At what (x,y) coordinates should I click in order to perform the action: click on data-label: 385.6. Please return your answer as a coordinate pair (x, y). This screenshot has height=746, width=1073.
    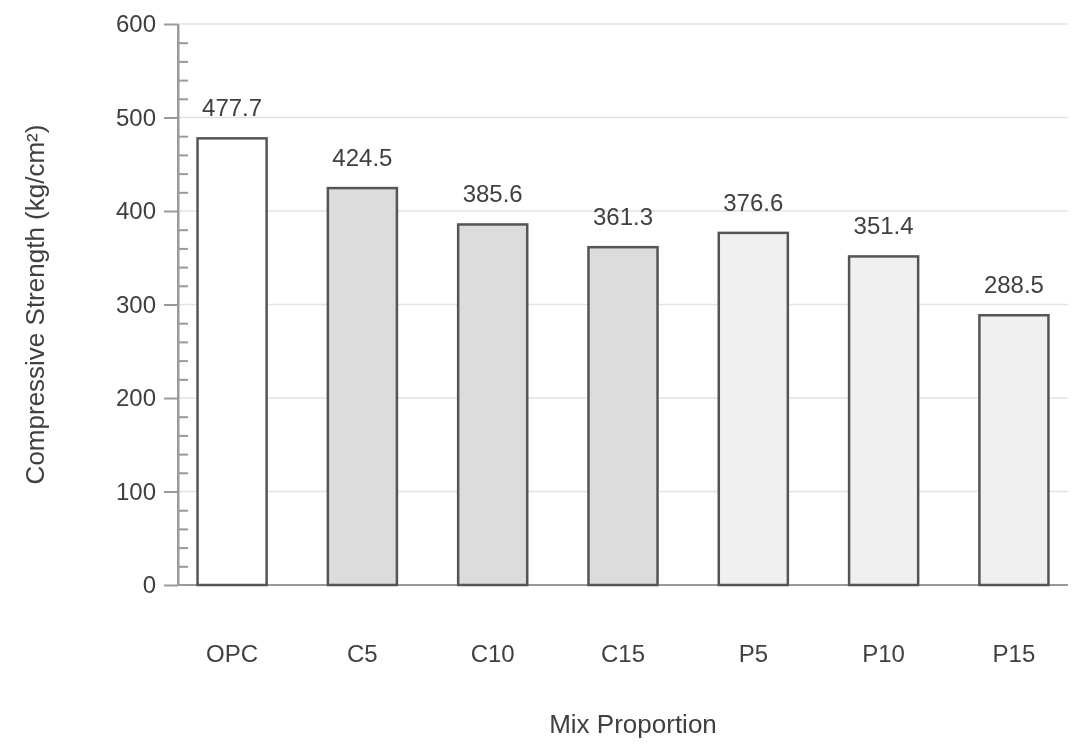
    Looking at the image, I should click on (492, 194).